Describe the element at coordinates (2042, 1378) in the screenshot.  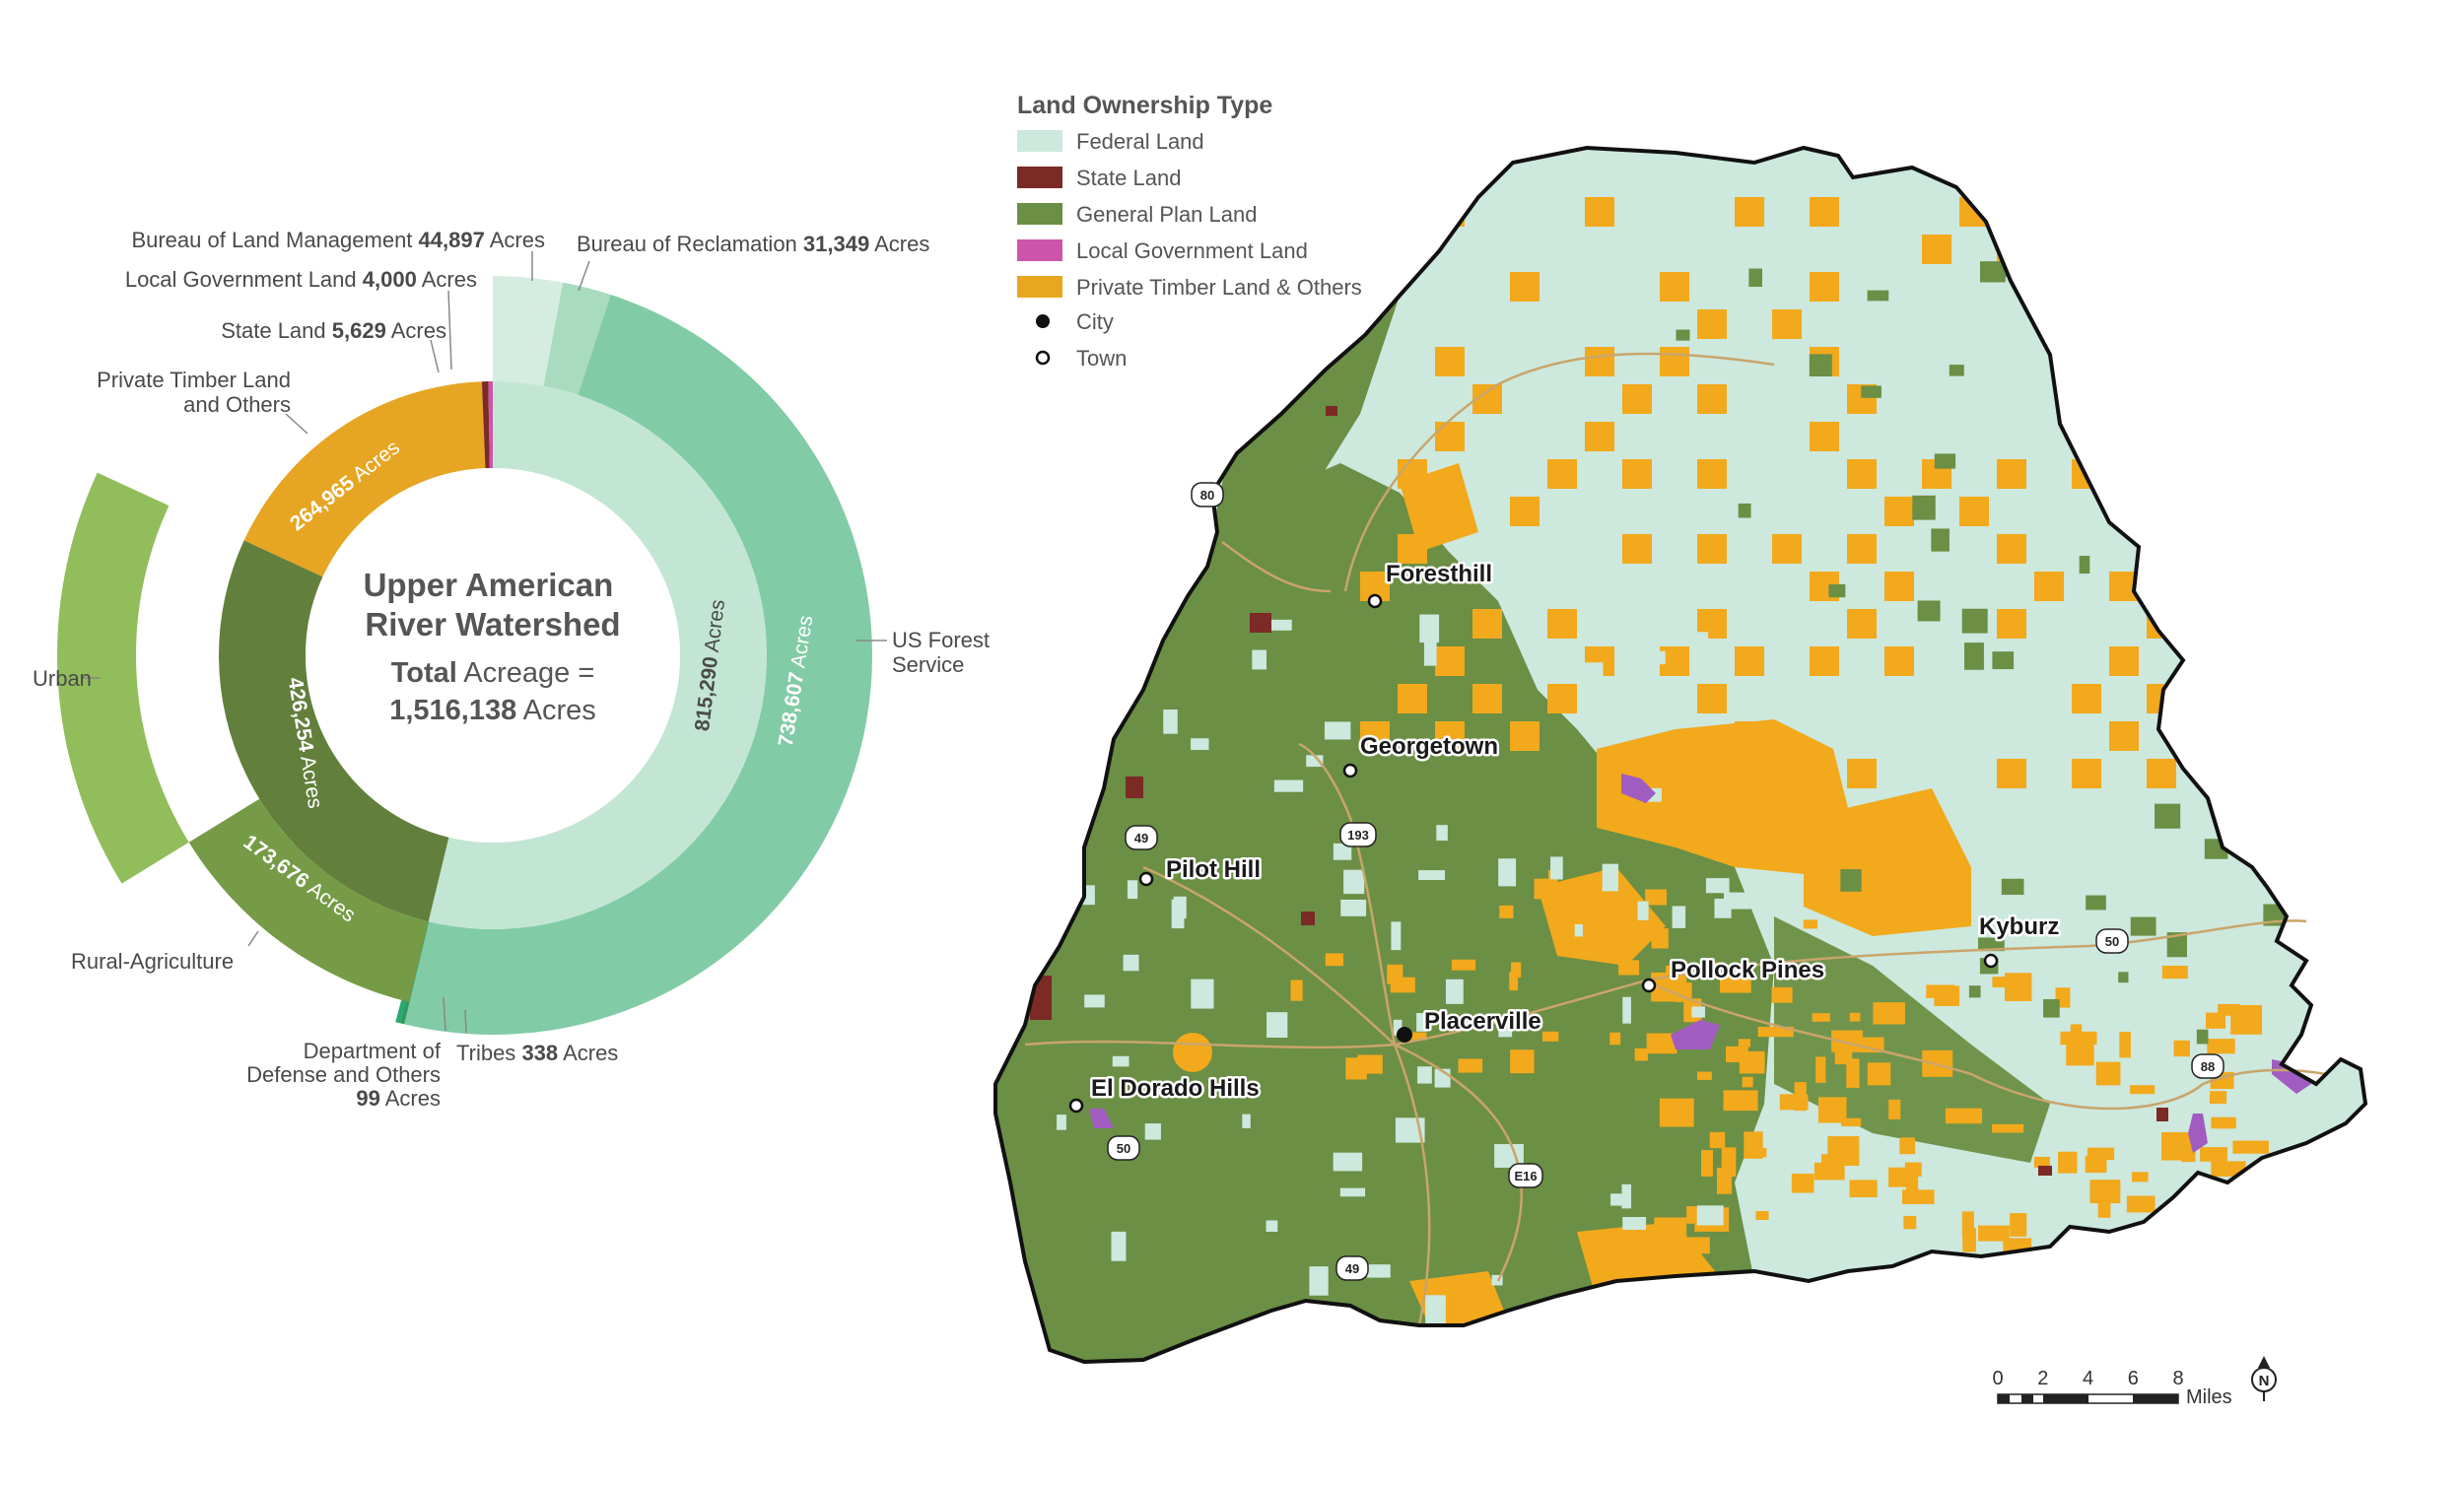
I see `scale-tick: 2` at that location.